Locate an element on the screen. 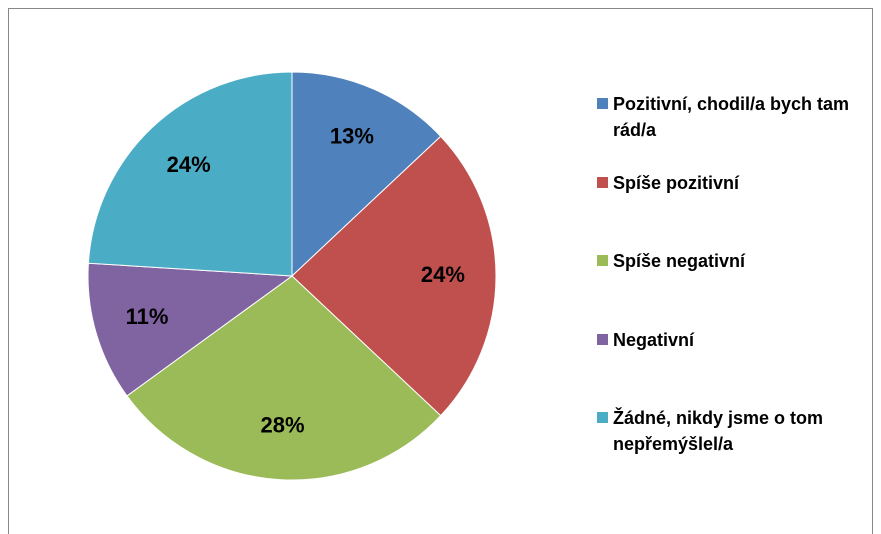 Image resolution: width=881 pixels, height=534 pixels. data-label: 13% is located at coordinates (352, 135).